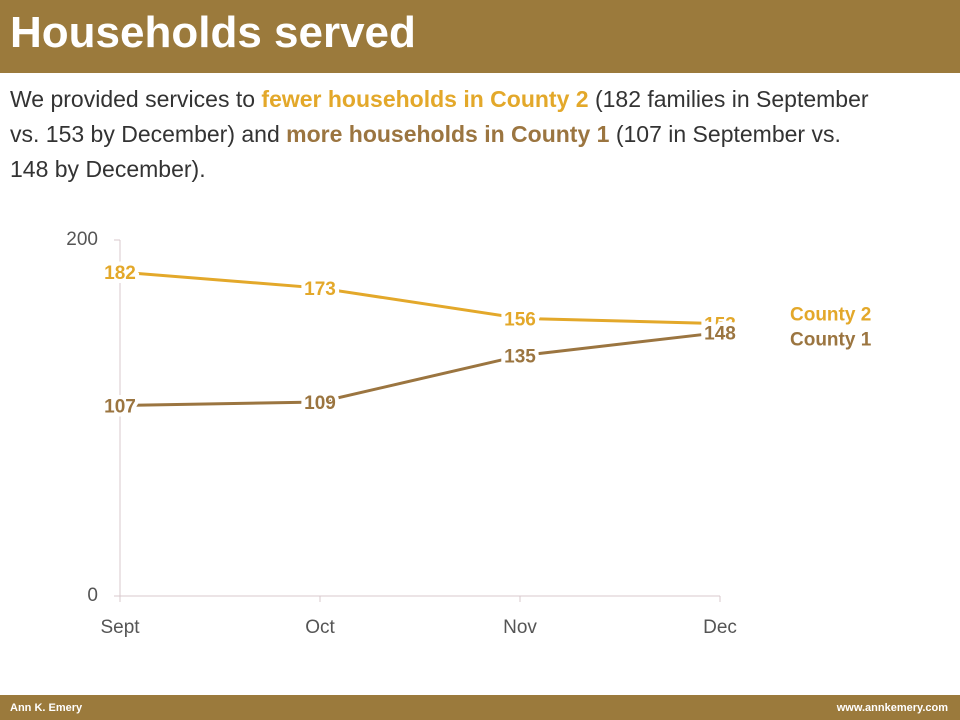 Image resolution: width=960 pixels, height=720 pixels. I want to click on footer-author: Ann K. Emery, so click(46, 708).